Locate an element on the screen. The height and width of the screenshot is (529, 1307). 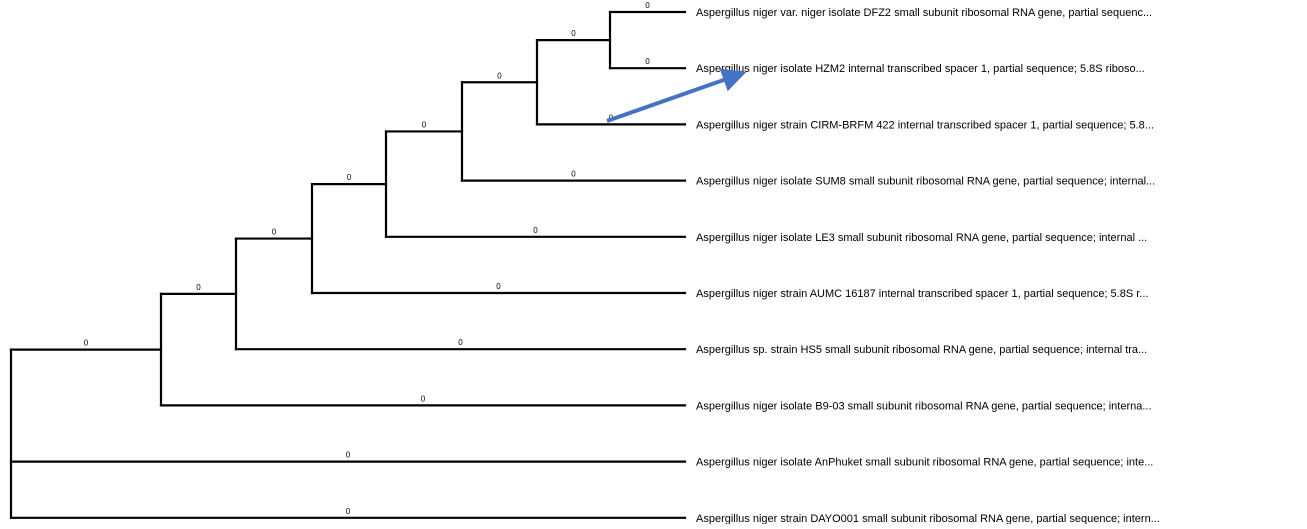
annotation-arrow is located at coordinates (676, 95).